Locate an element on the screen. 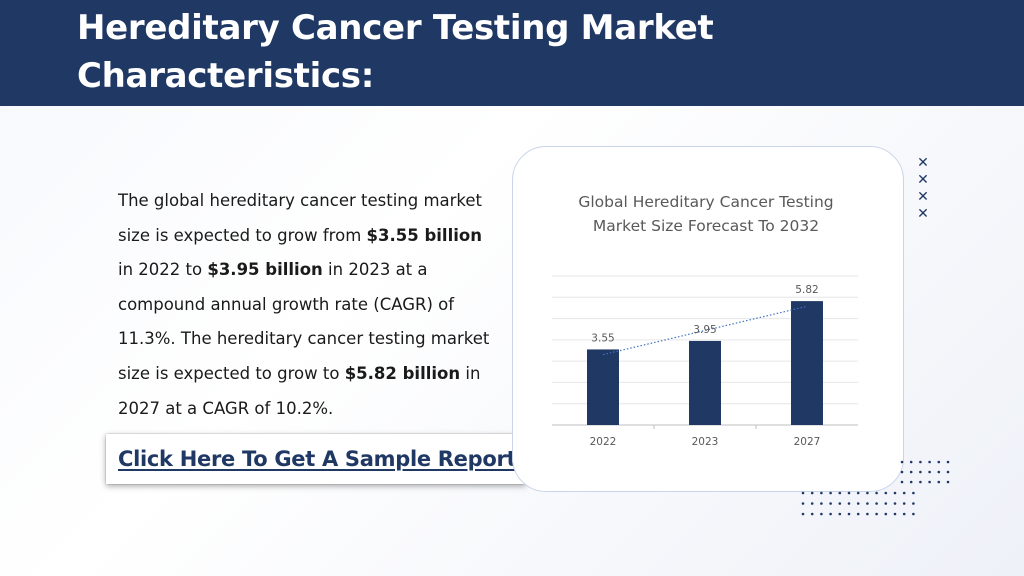 Image resolution: width=1024 pixels, height=576 pixels. decoration-x-marks: ✕ ✕ ✕ ✕ is located at coordinates (923, 188).